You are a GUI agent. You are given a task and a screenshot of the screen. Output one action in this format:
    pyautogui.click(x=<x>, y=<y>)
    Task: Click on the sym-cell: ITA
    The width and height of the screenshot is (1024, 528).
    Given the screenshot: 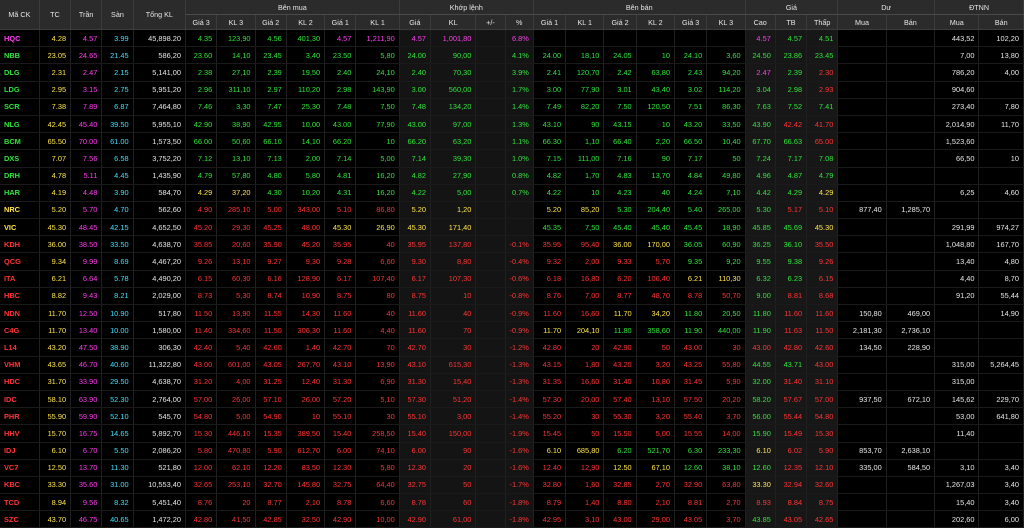 What is the action you would take?
    pyautogui.click(x=20, y=279)
    